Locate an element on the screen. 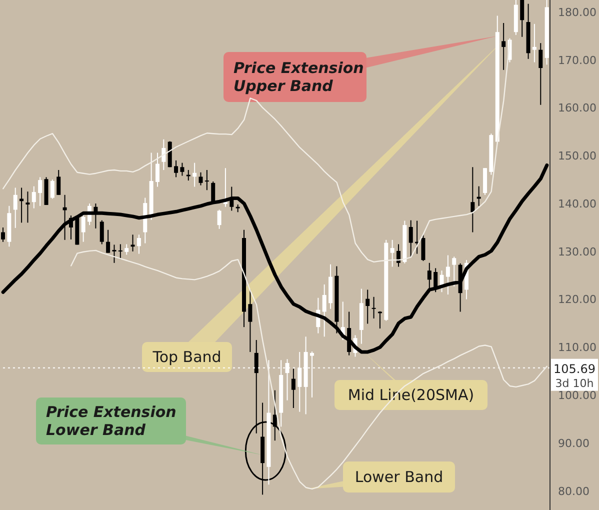  ref-line-label: 105.69 is located at coordinates (575, 369).